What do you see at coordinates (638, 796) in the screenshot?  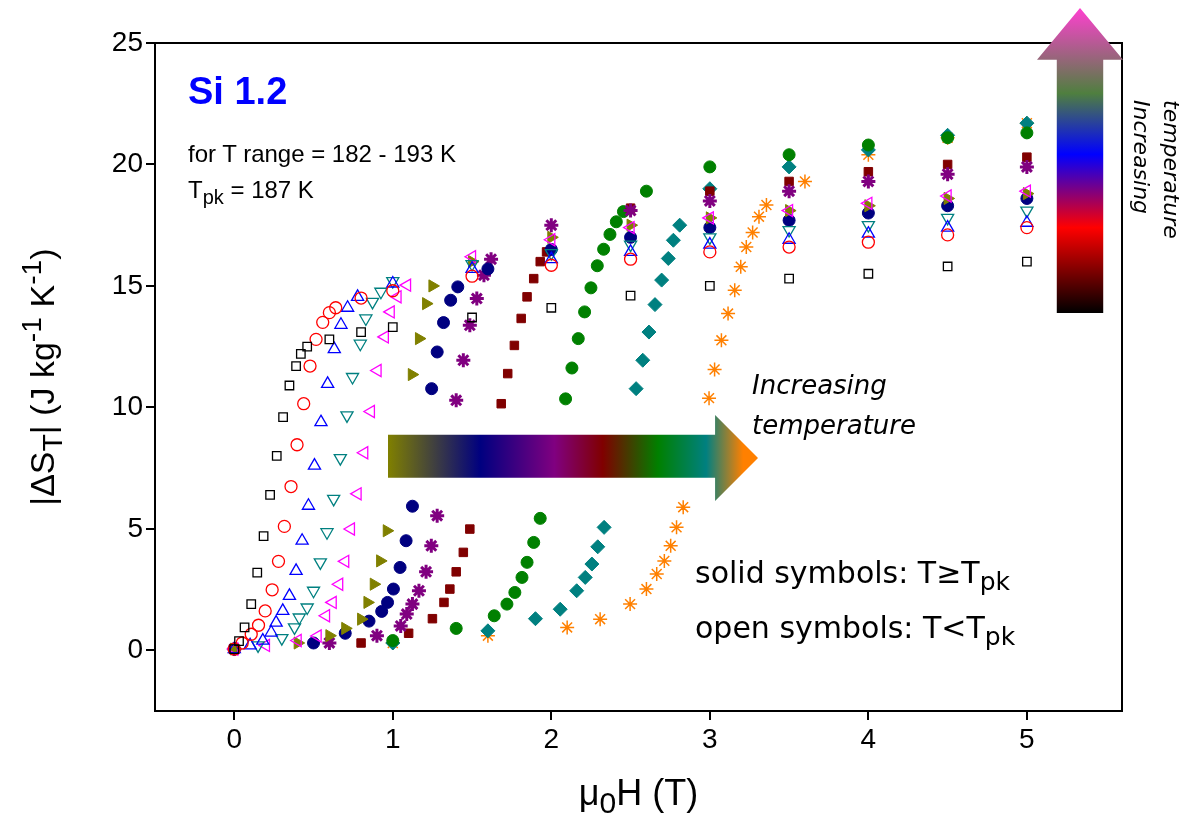 I see `x-axis-title: μ$_{0}$H (T)` at bounding box center [638, 796].